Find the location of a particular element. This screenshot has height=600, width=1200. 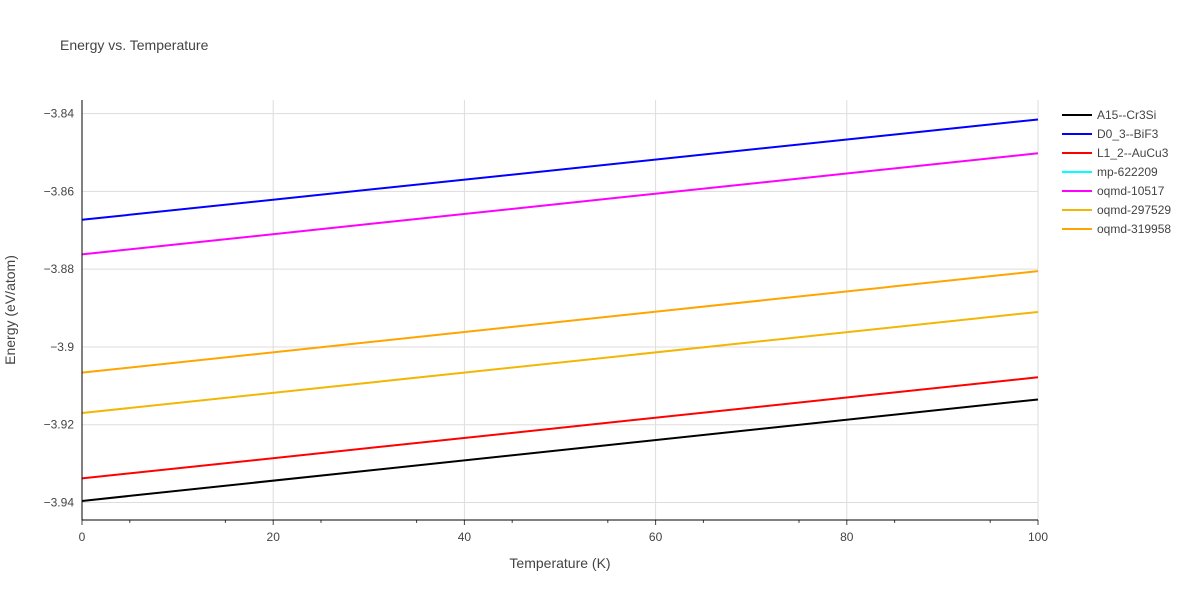

legend-item: A15--Cr3Si is located at coordinates (1109, 115).